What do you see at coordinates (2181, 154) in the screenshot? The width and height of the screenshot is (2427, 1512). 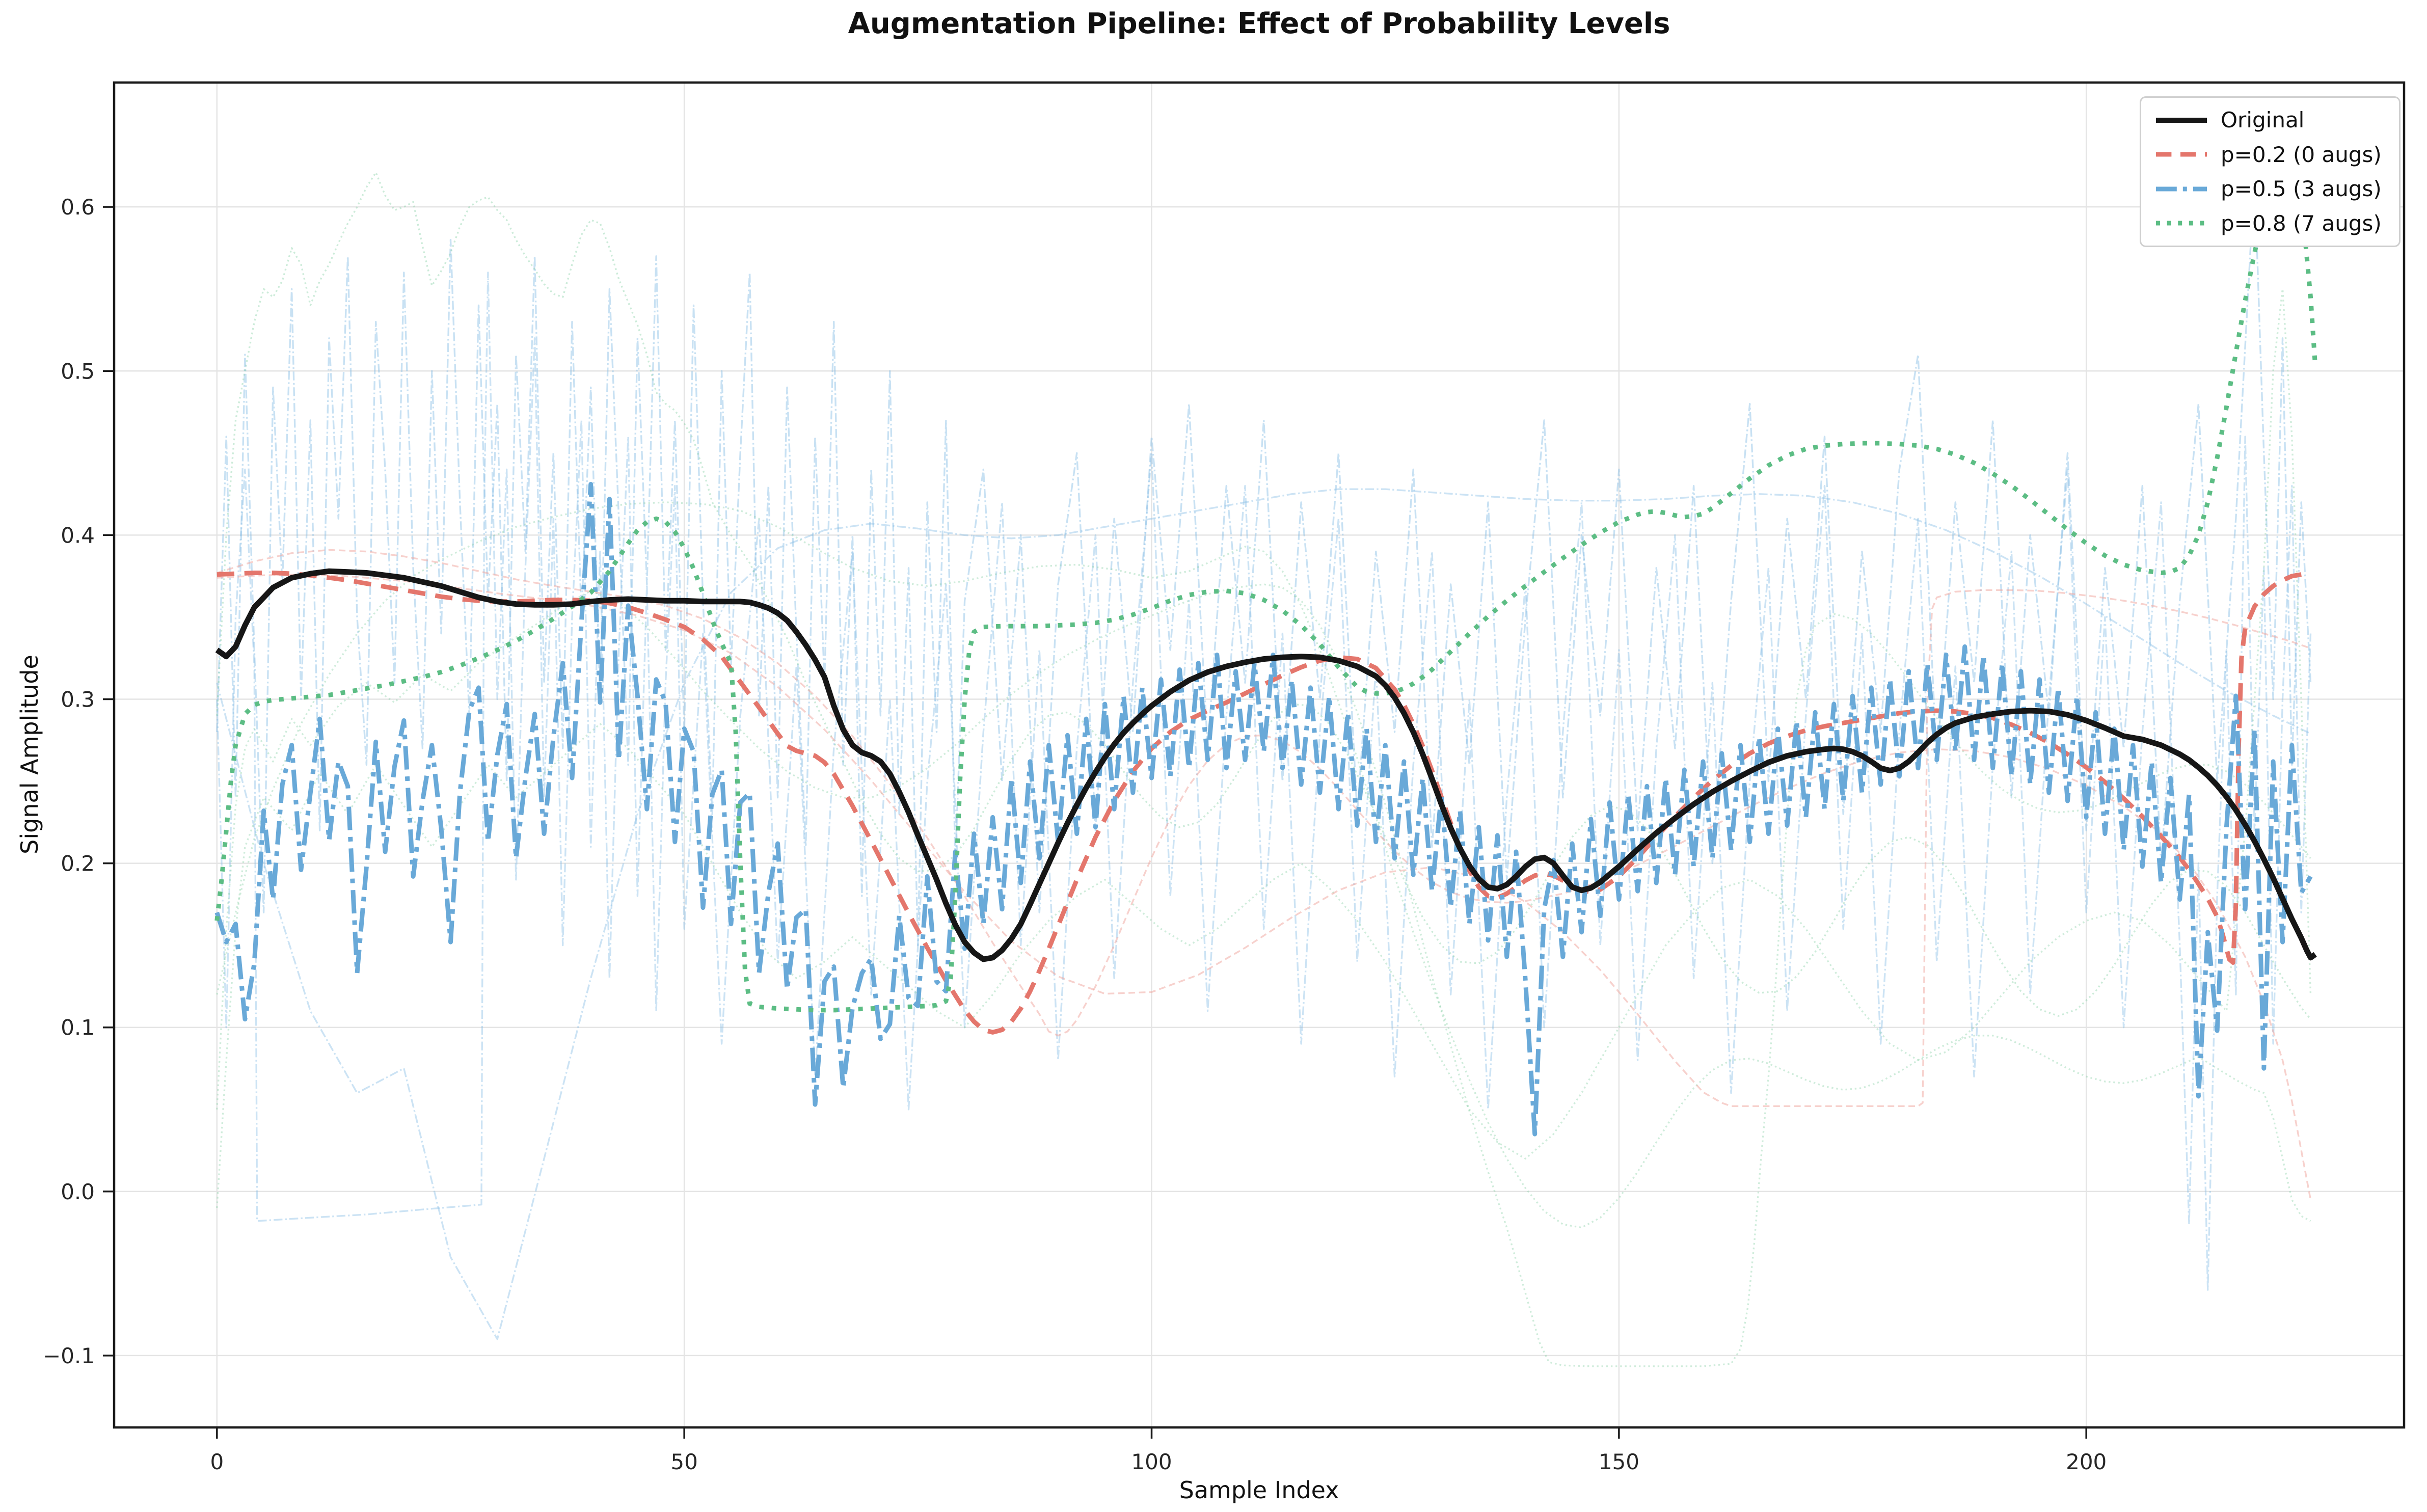 I see `legend-line-p02` at bounding box center [2181, 154].